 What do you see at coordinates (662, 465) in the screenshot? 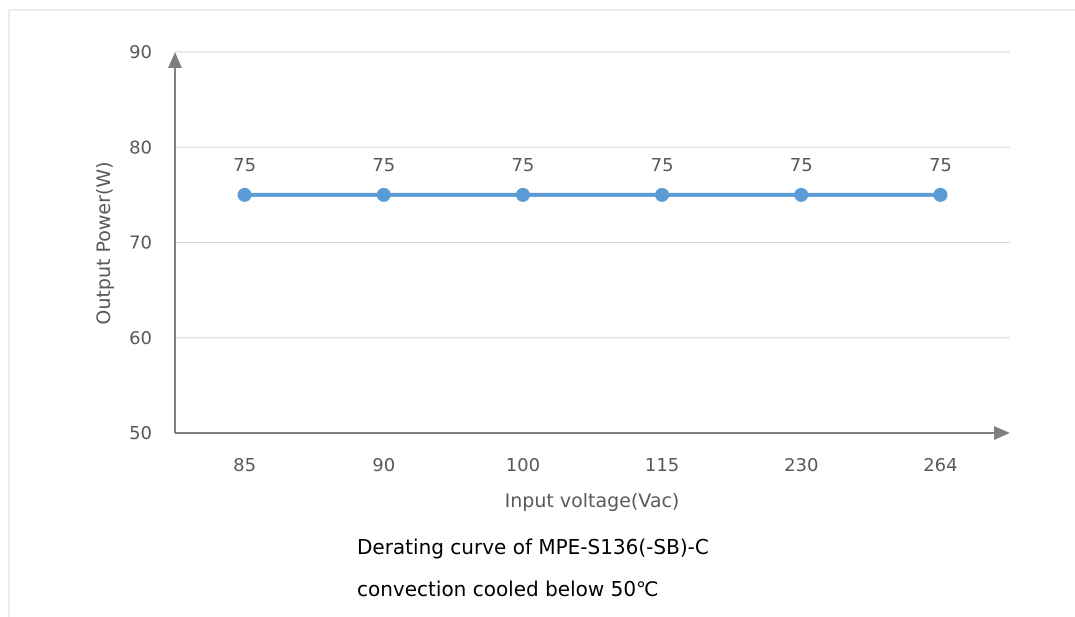
I see `x-tick-label: 115` at bounding box center [662, 465].